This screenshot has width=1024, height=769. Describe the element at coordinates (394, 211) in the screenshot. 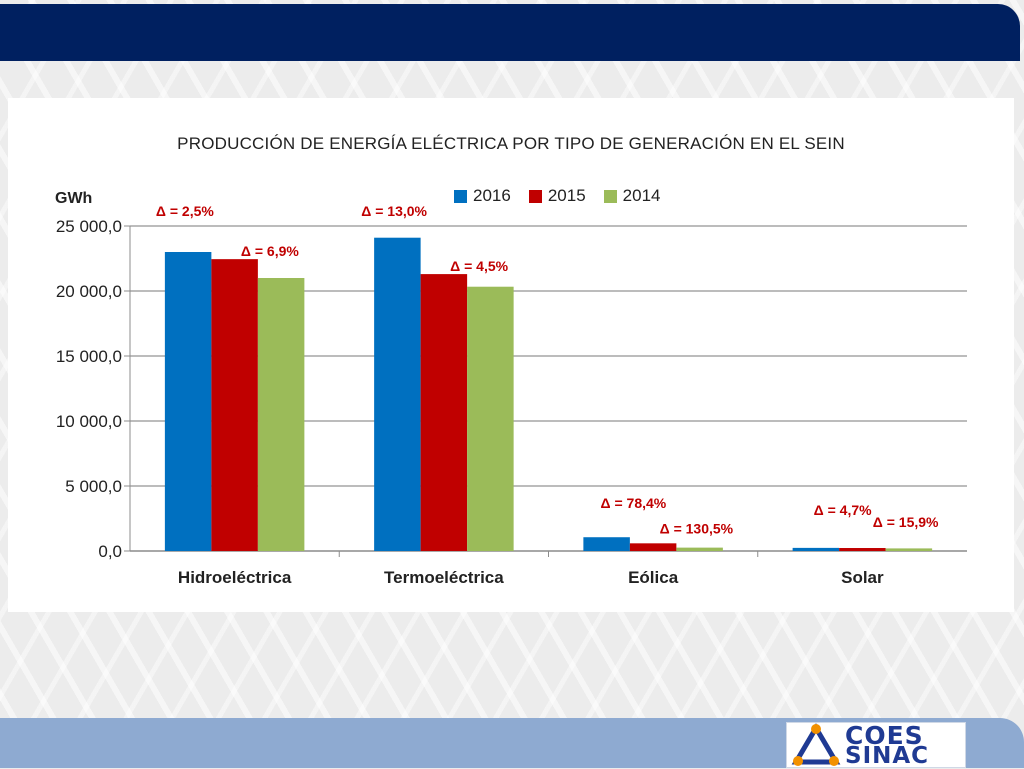

I see `delta-annotation: Δ = 13,0%` at that location.